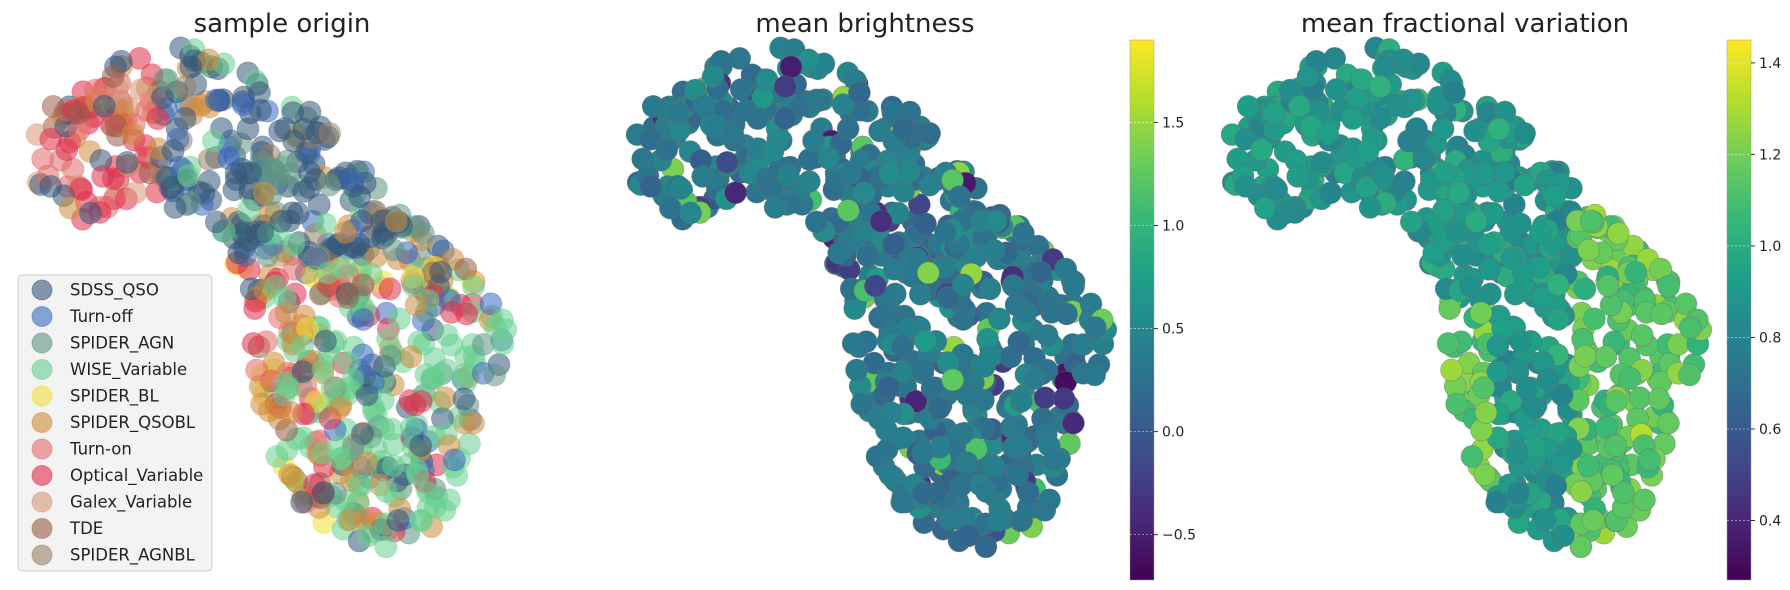  What do you see at coordinates (1753, 310) in the screenshot?
I see `mean-fractional-variation-colorbar: 0.4 0.6 0.8 1.0 1.2 1.4` at bounding box center [1753, 310].